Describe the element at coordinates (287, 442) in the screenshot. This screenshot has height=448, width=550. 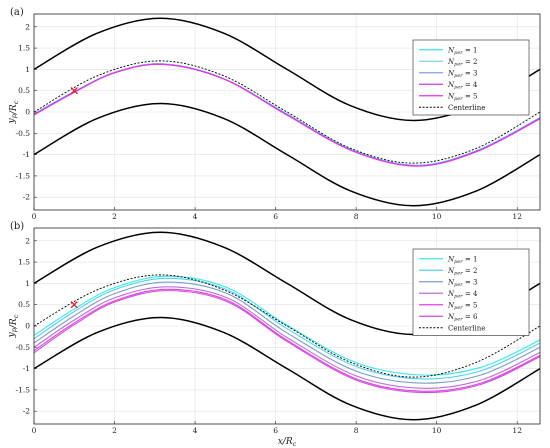
I see `x-axis-label: x/Rc` at that location.